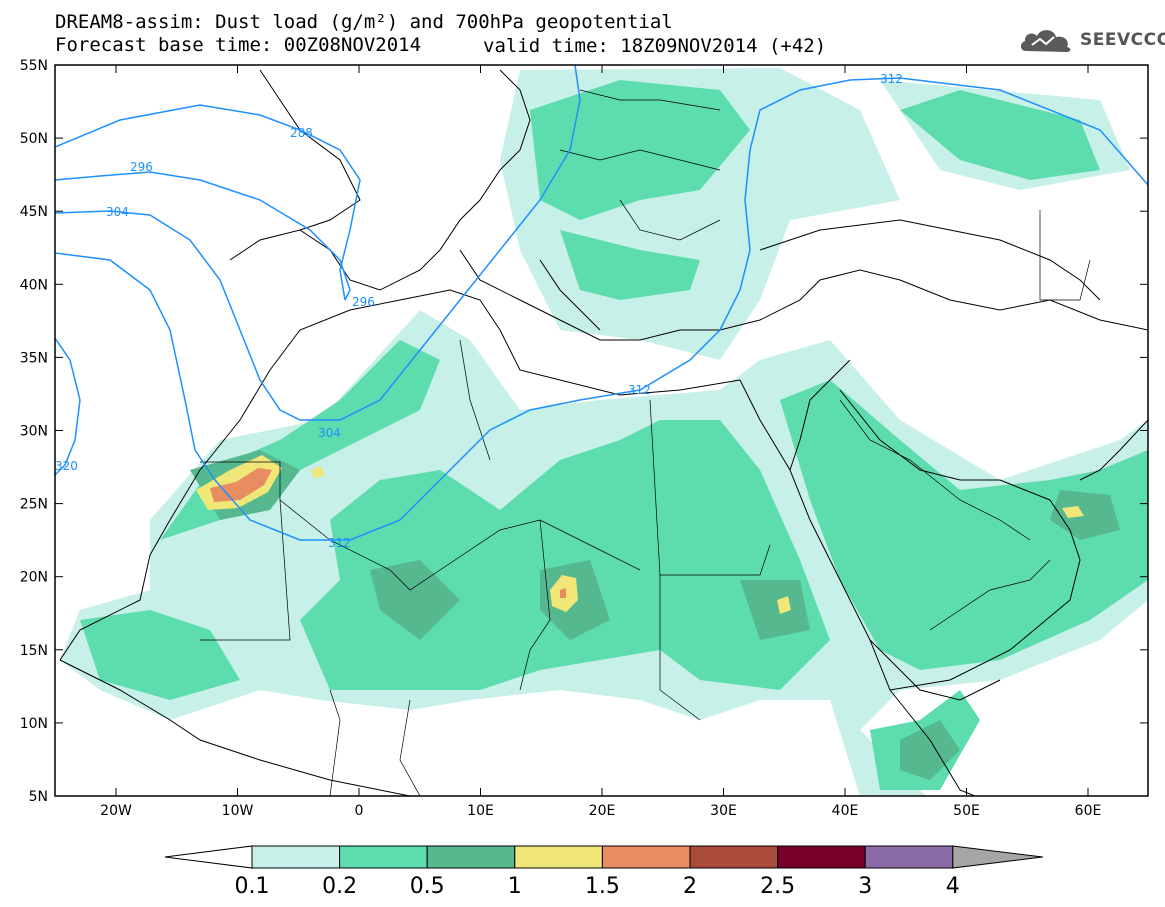 Image resolution: width=1165 pixels, height=907 pixels. What do you see at coordinates (38, 797) in the screenshot?
I see `lat-tick-label: 5N` at bounding box center [38, 797].